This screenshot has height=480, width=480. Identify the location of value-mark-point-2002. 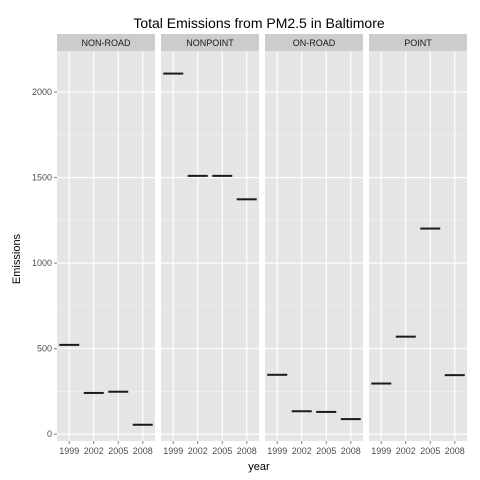
(405, 336).